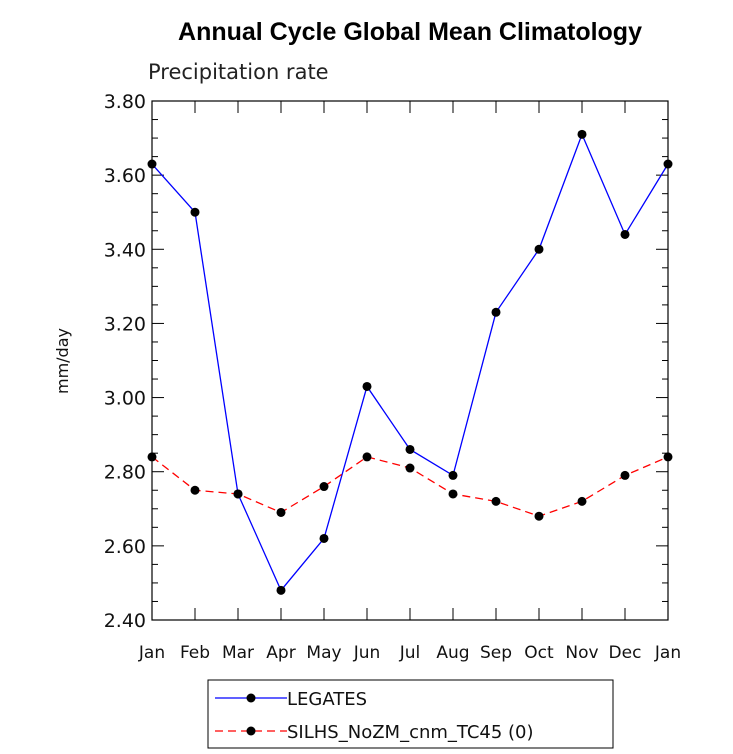 Image resolution: width=733 pixels, height=754 pixels. Describe the element at coordinates (539, 653) in the screenshot. I see `x-tick-label: Oct` at that location.